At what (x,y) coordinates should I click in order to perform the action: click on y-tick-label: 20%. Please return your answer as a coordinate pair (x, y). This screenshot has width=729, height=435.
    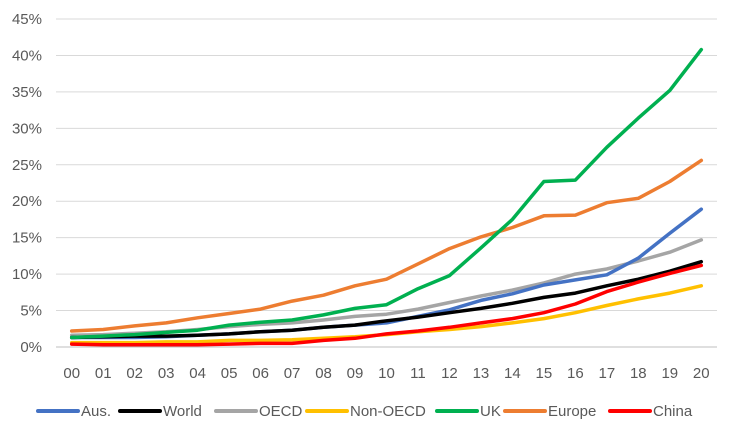
    Looking at the image, I should click on (27, 201).